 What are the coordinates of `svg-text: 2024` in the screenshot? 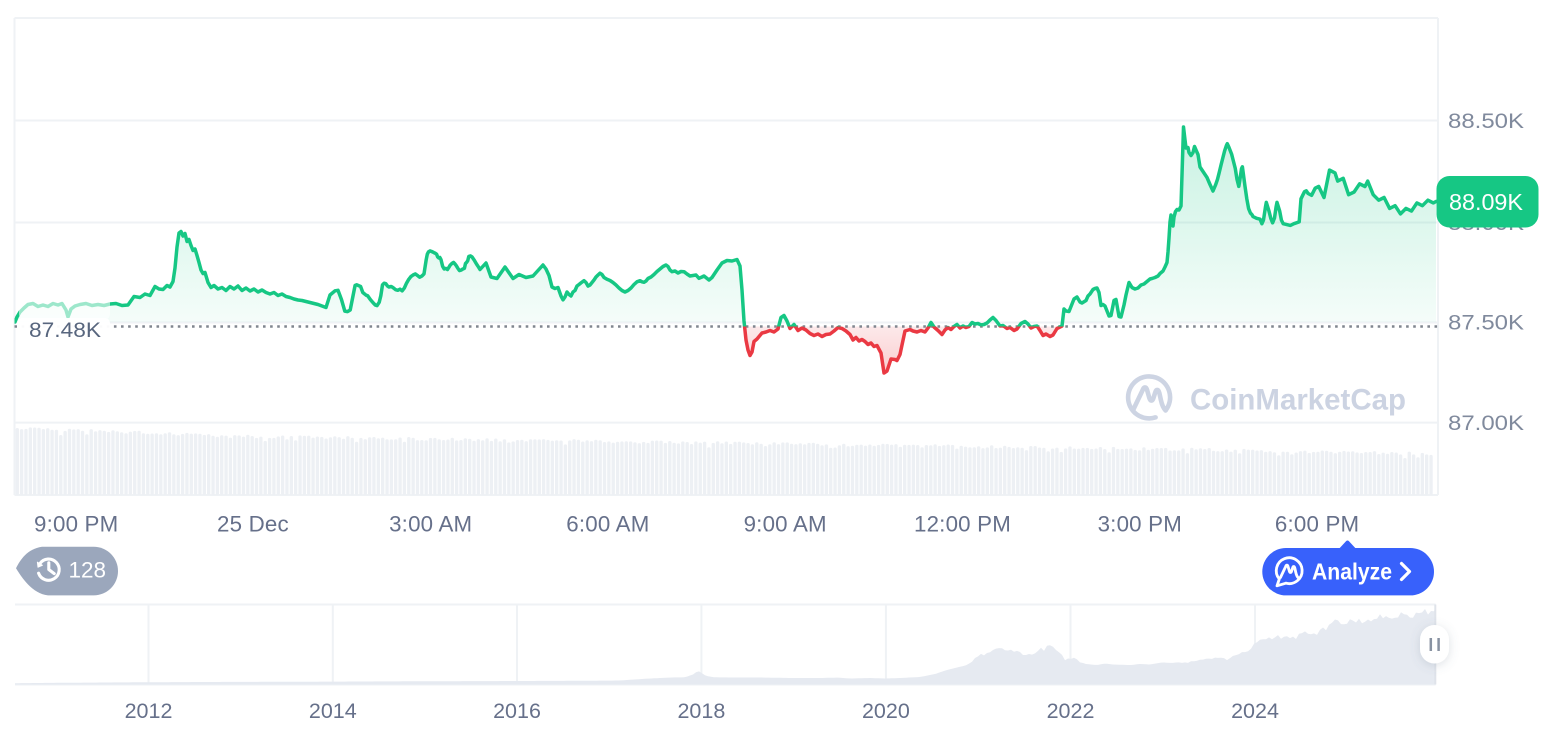 It's located at (1255, 711).